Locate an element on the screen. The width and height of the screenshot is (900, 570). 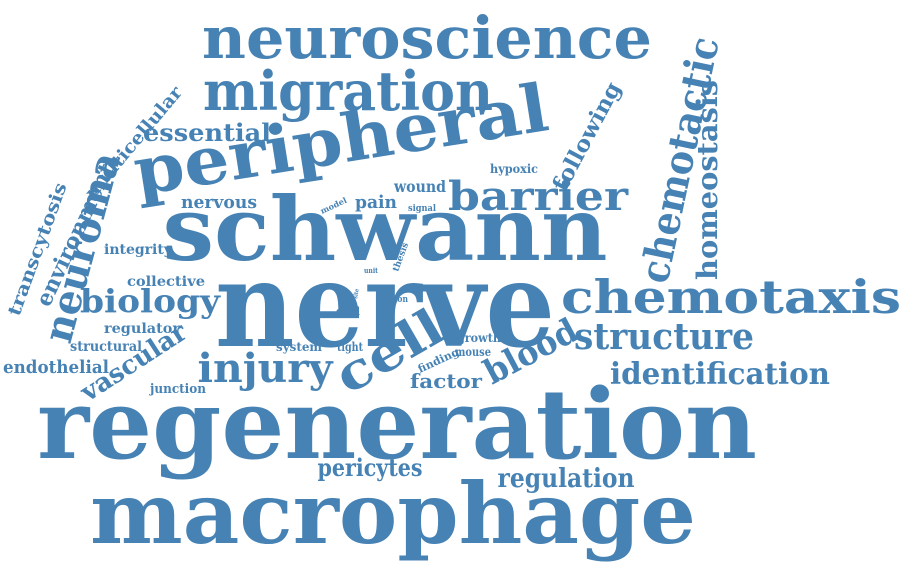
word-system: system is located at coordinates (299, 347).